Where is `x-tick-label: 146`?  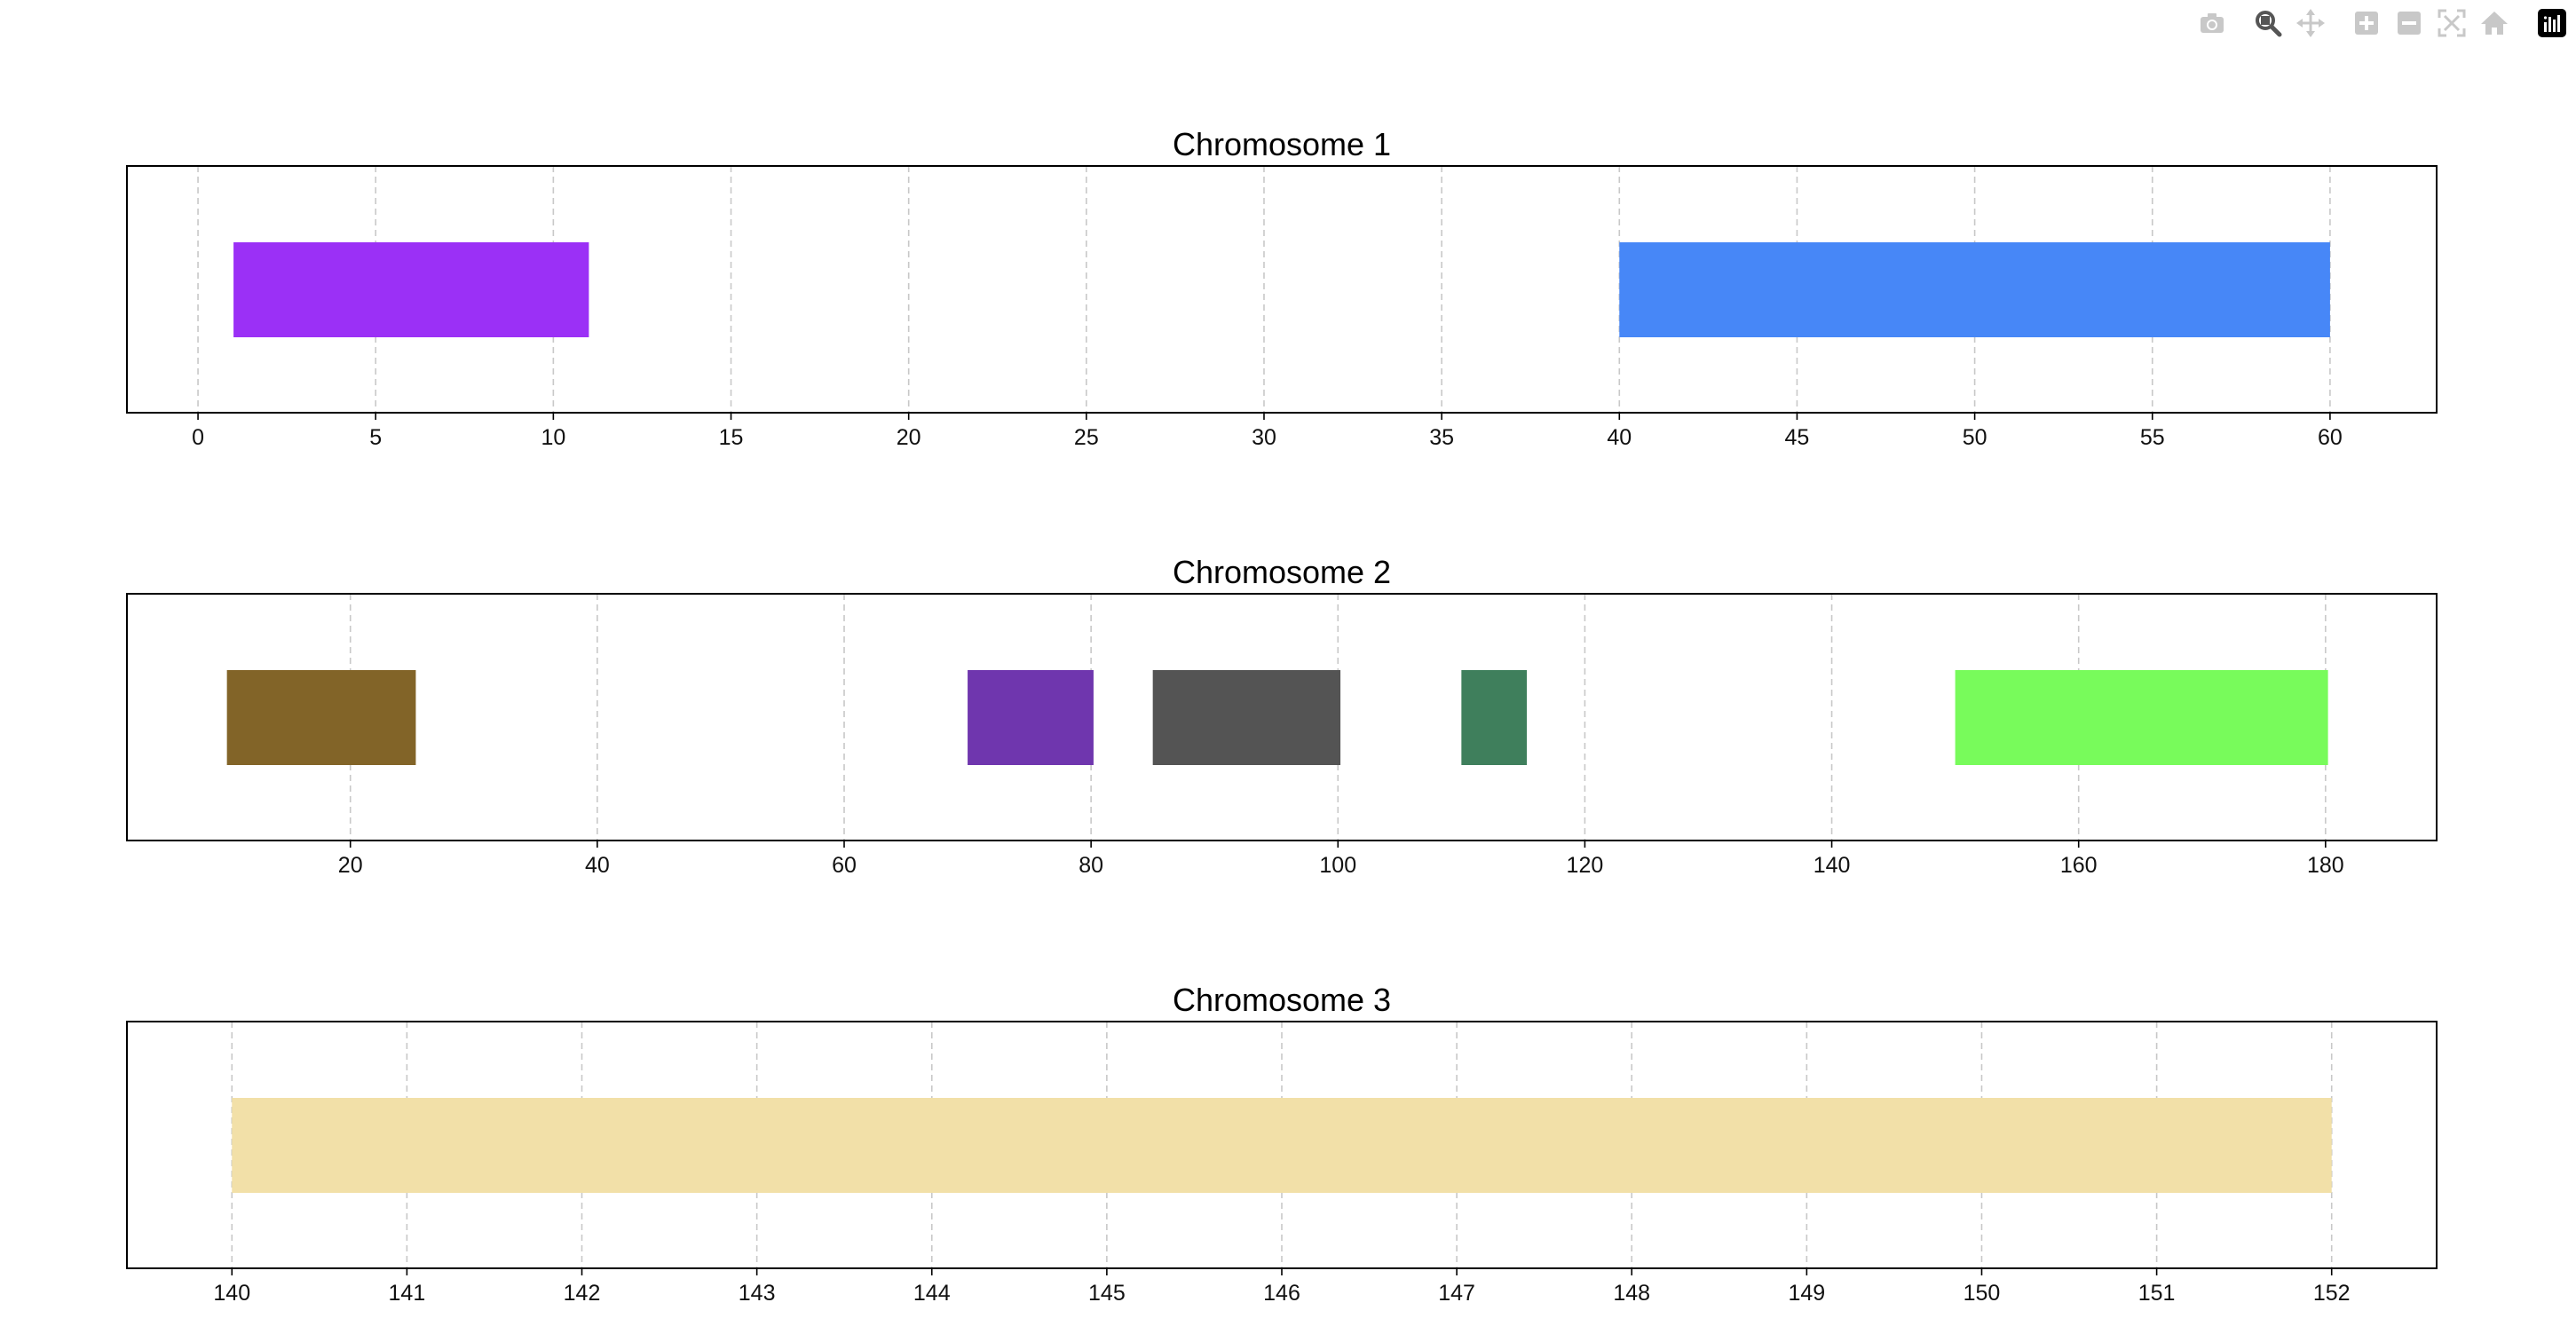
x-tick-label: 146 is located at coordinates (1281, 1293).